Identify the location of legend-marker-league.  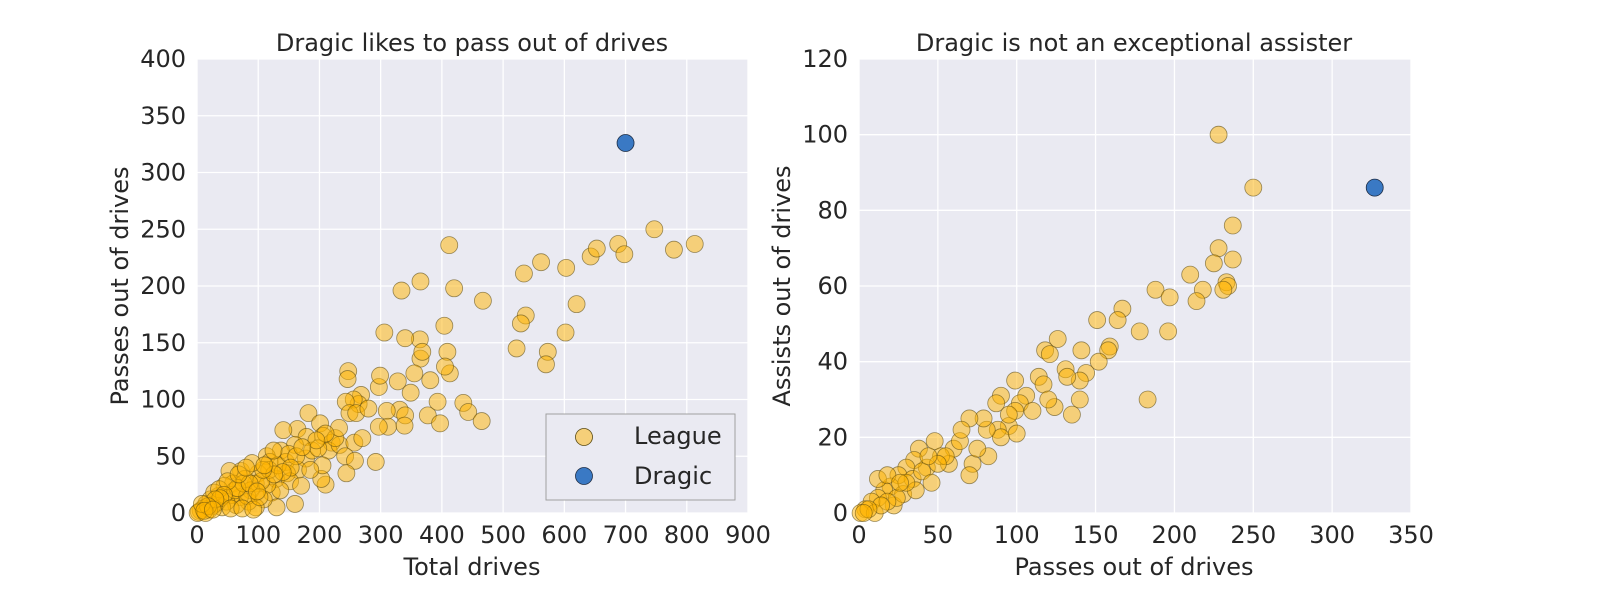
(584, 437).